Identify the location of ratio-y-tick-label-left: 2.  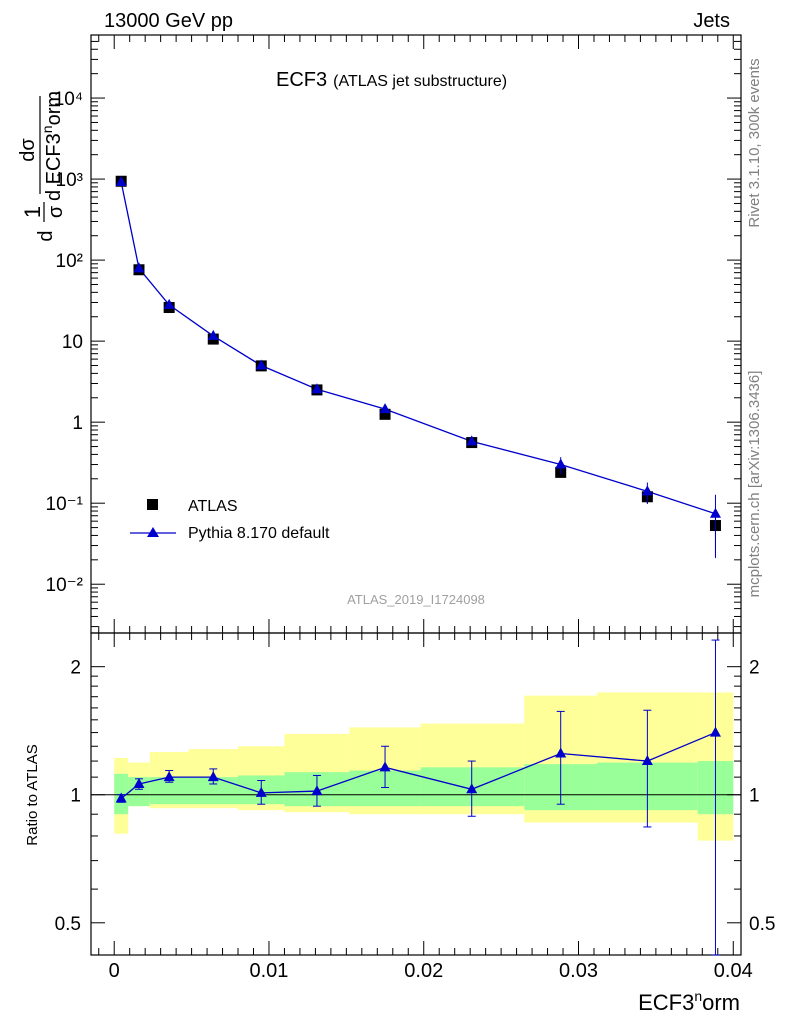
(75, 668).